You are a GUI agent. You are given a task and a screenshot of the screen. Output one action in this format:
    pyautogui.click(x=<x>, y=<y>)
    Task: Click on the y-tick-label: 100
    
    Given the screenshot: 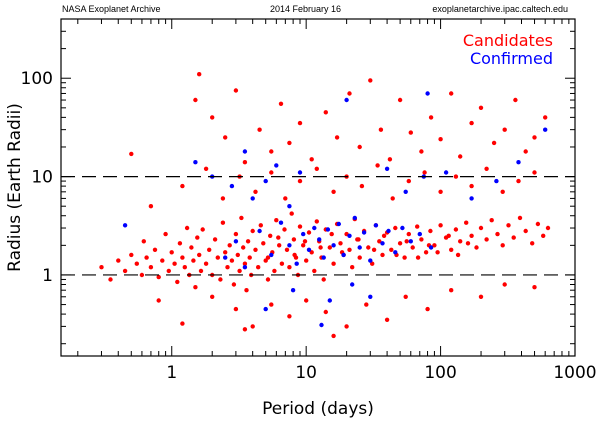 What is the action you would take?
    pyautogui.click(x=37, y=79)
    